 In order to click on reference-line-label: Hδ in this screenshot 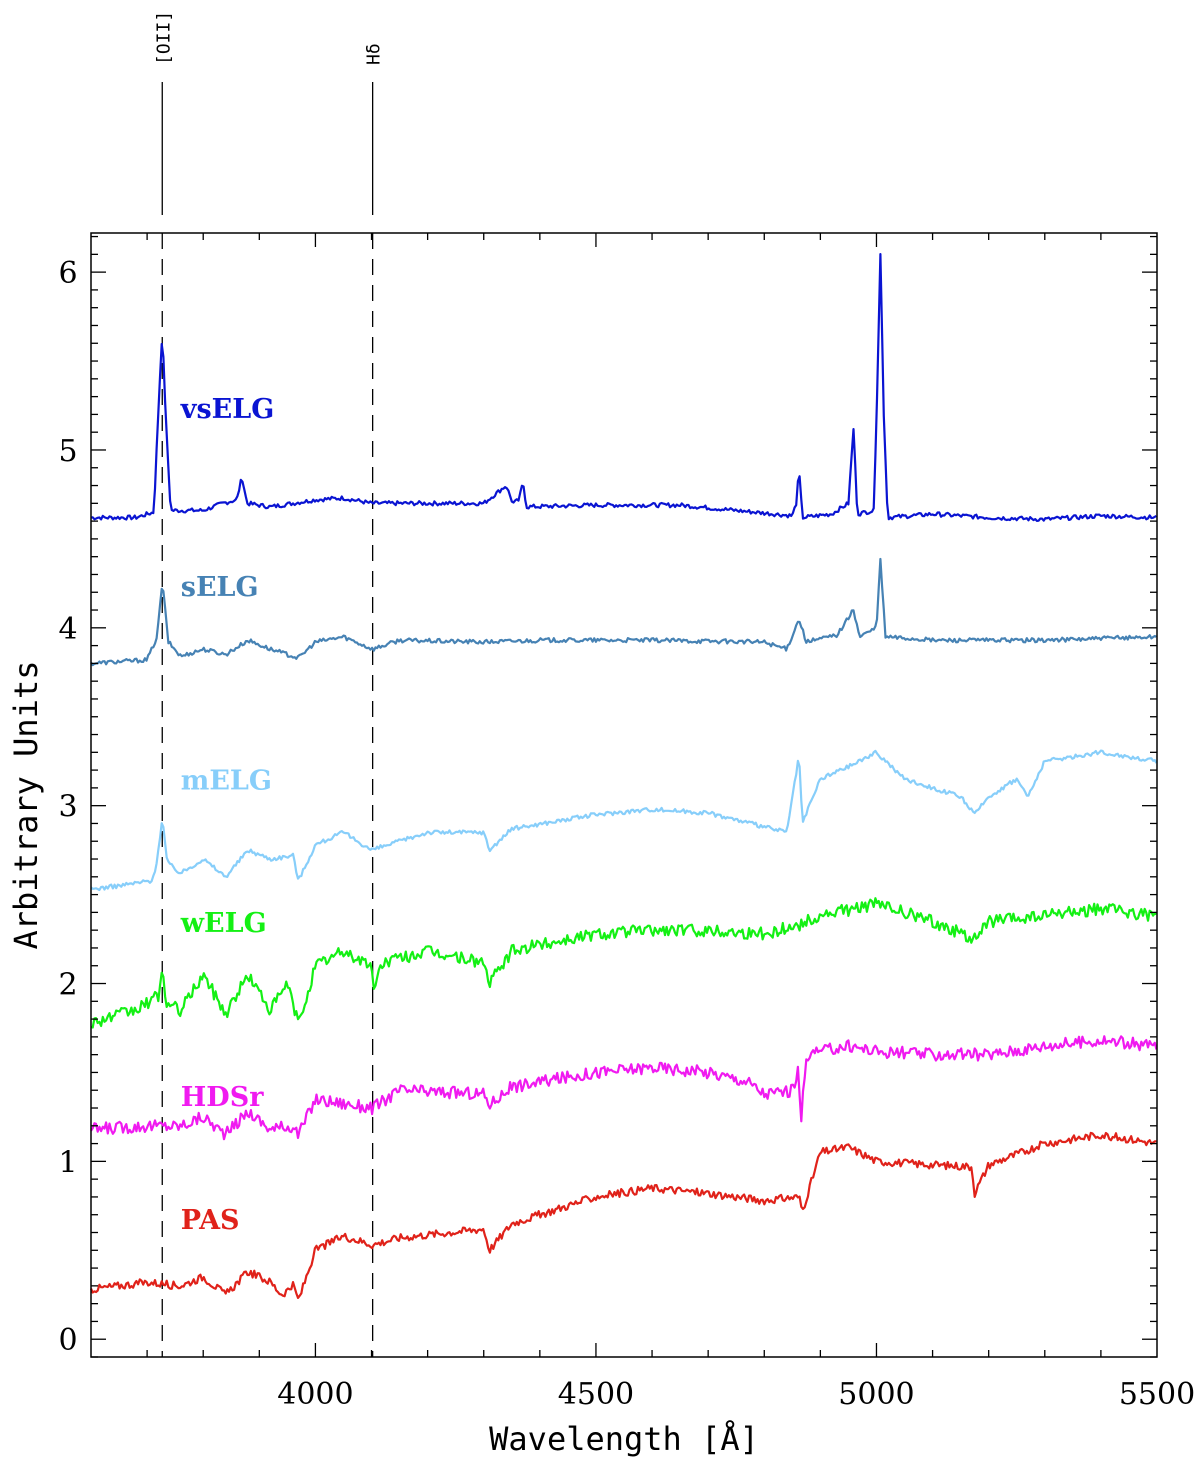, I will do `click(374, 54)`.